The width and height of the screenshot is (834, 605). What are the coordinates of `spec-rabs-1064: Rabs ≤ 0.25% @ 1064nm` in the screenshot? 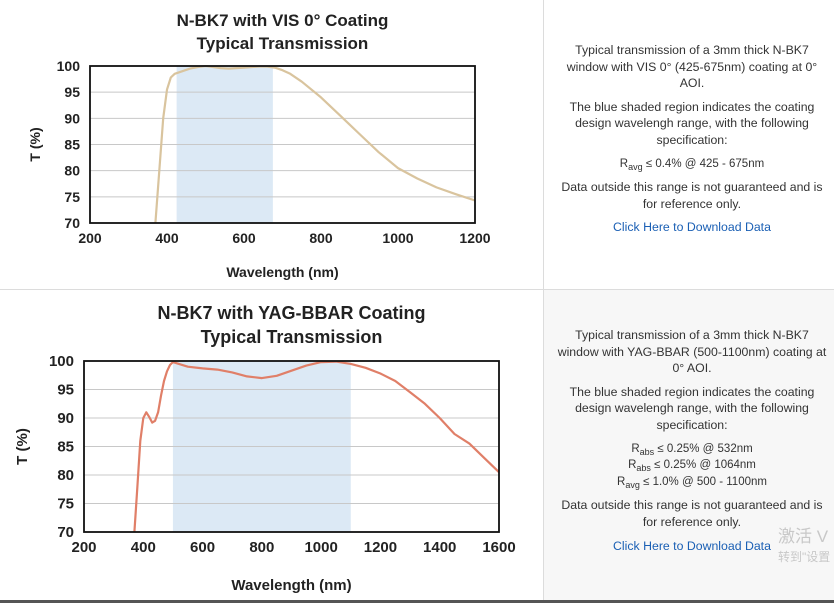 It's located at (692, 466).